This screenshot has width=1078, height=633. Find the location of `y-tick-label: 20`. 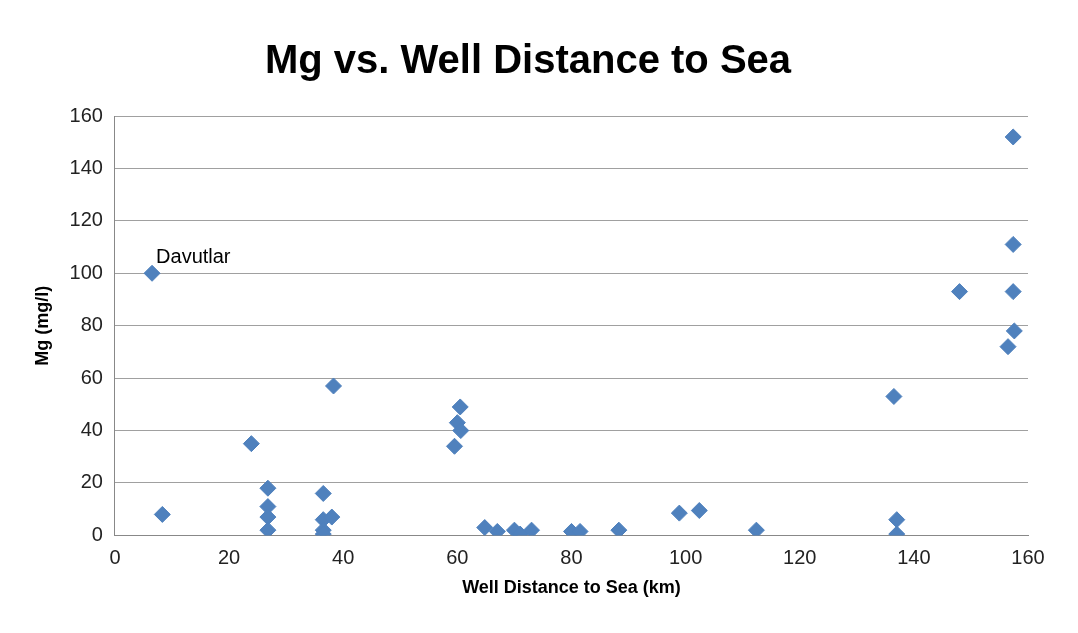

y-tick-label: 20 is located at coordinates (91, 481).